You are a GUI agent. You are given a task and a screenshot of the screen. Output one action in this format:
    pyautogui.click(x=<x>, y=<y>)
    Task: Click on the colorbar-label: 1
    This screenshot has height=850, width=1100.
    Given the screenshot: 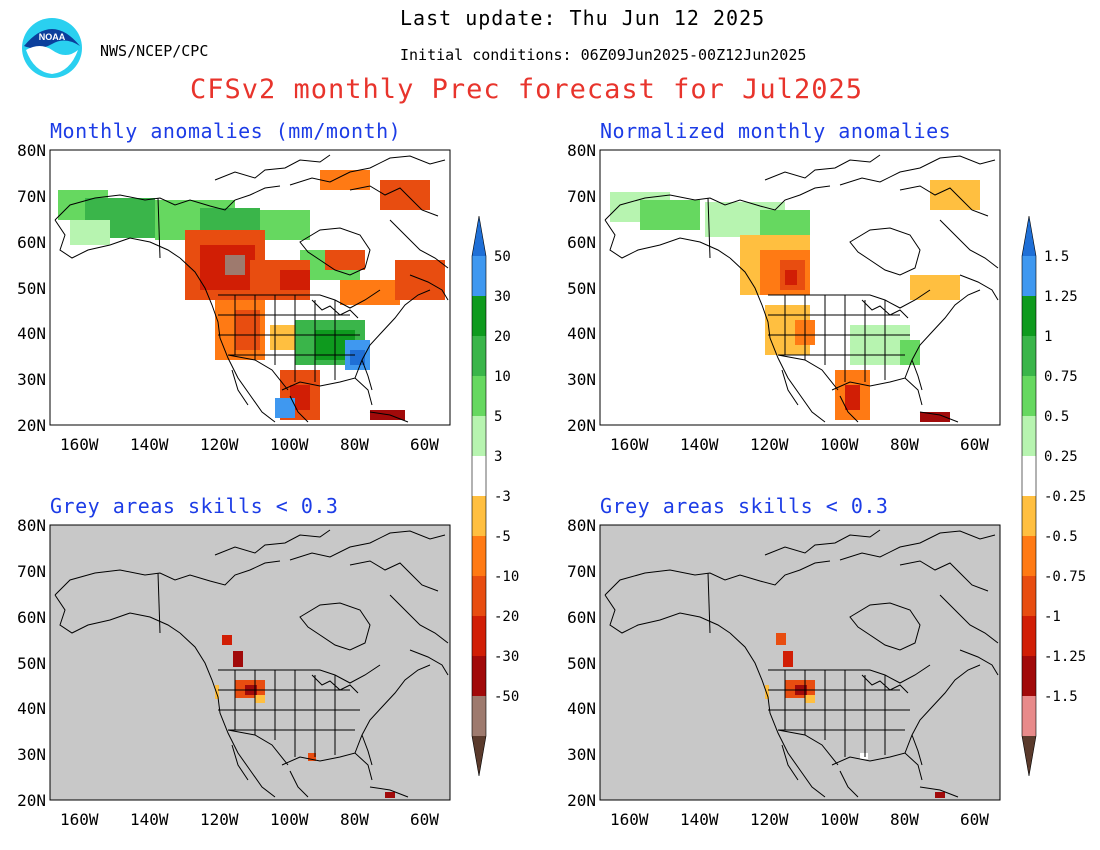 What is the action you would take?
    pyautogui.click(x=1048, y=337)
    